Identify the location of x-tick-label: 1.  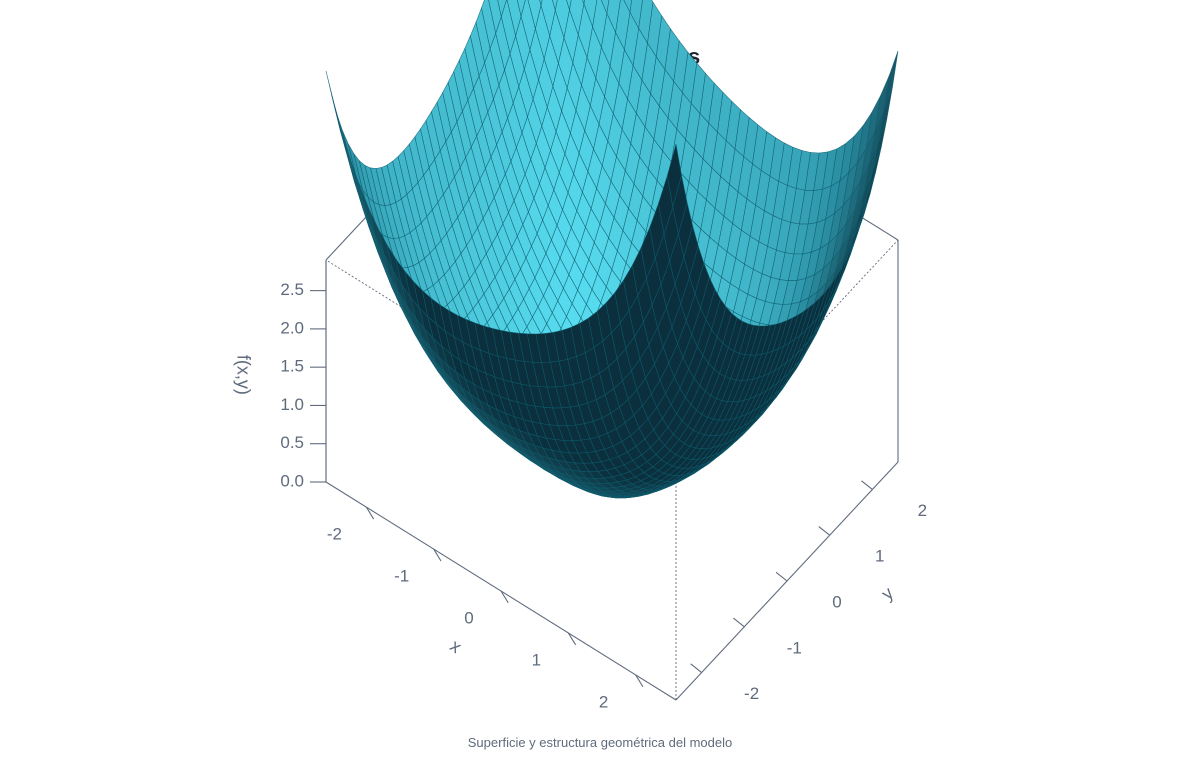
(536, 659).